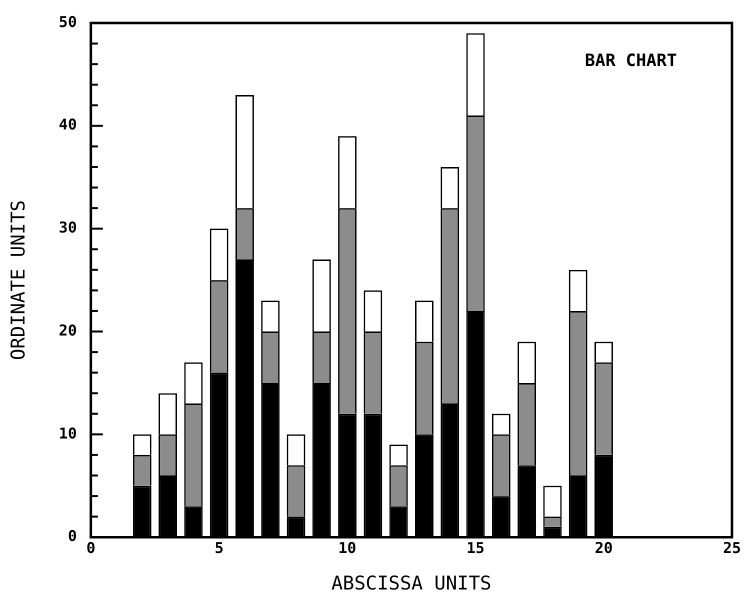  I want to click on y-axis-title: ORDINATE UNITS, so click(18, 280).